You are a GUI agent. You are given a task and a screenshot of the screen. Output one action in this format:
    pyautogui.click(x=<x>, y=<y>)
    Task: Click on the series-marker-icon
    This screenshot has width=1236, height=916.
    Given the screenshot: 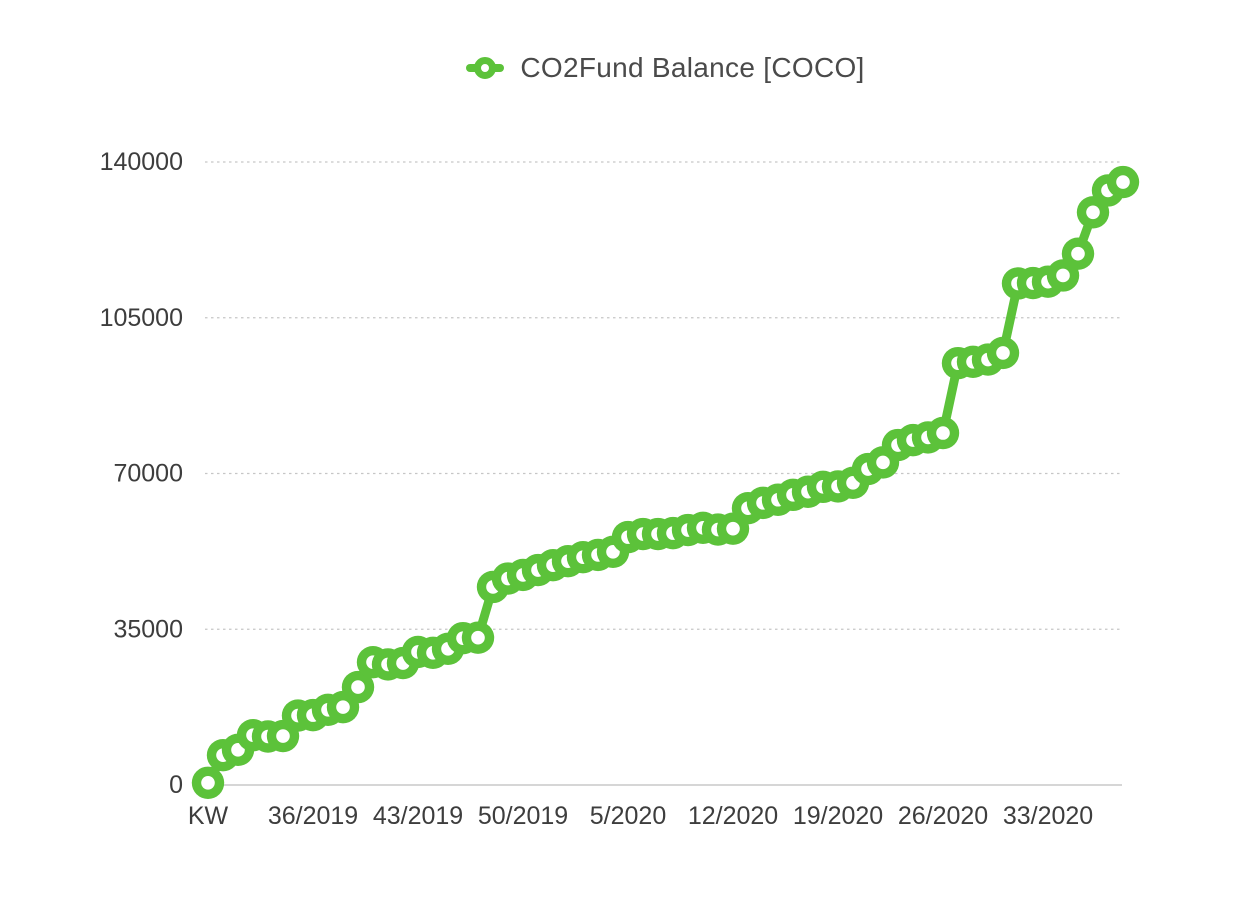 What is the action you would take?
    pyautogui.click(x=485, y=68)
    